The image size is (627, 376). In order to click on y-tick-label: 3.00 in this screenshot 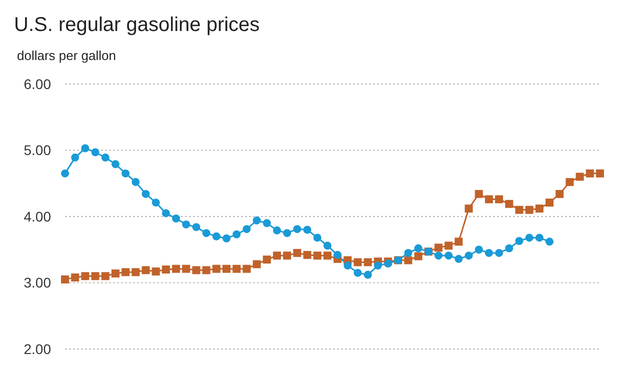, I will do `click(38, 282)`.